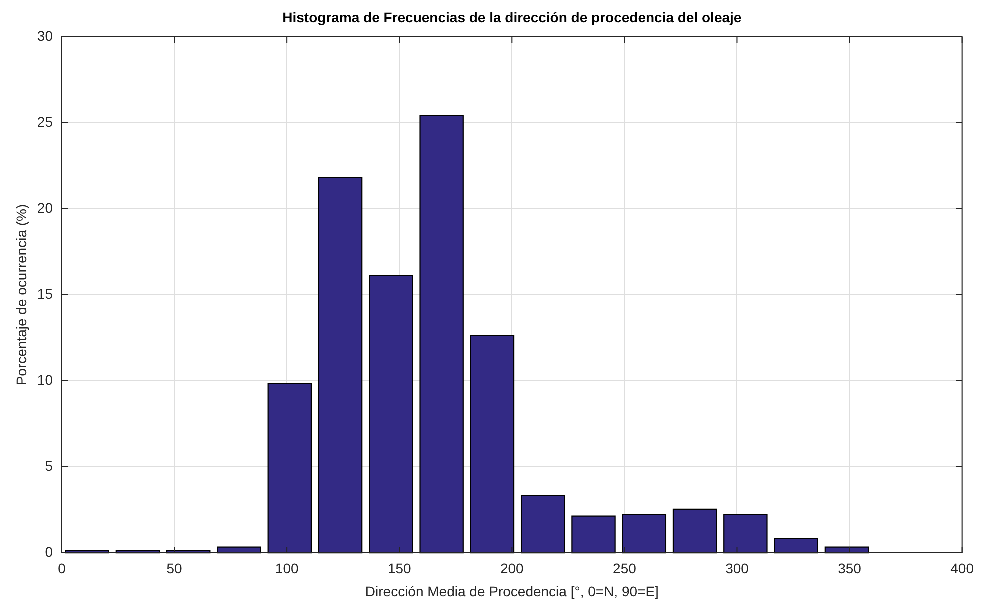 This screenshot has width=982, height=603. What do you see at coordinates (49, 466) in the screenshot?
I see `y-tick-label: 5` at bounding box center [49, 466].